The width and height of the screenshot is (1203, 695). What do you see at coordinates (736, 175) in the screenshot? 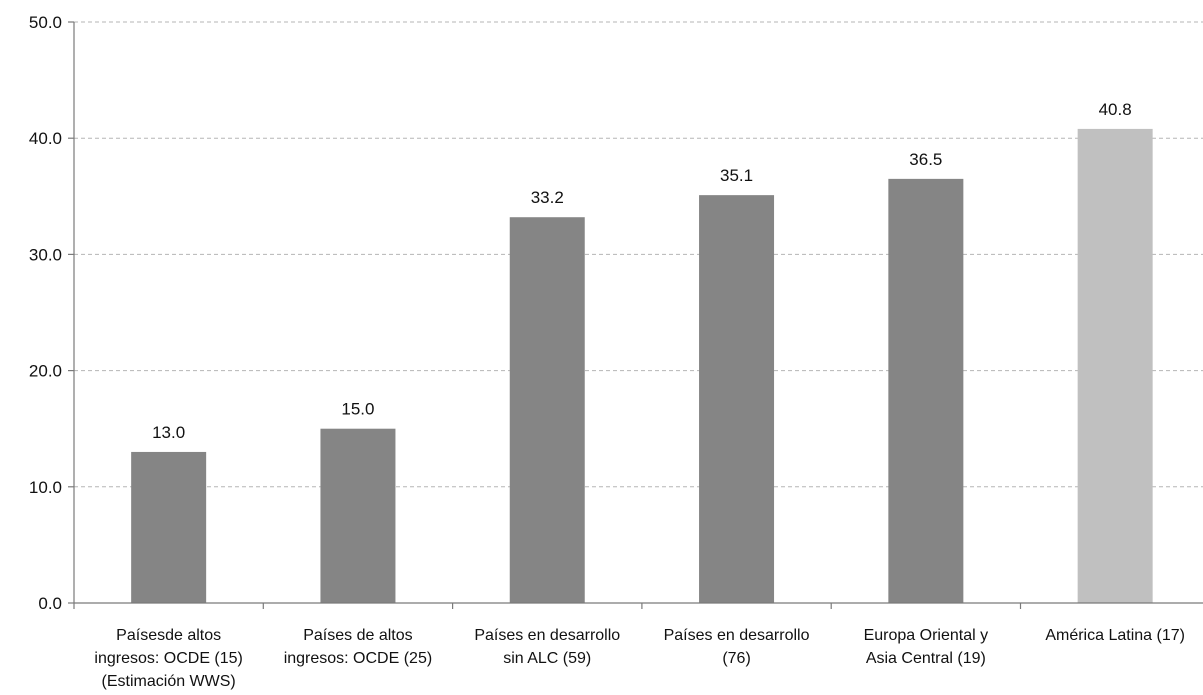
I see `data-label: 35.1` at bounding box center [736, 175].